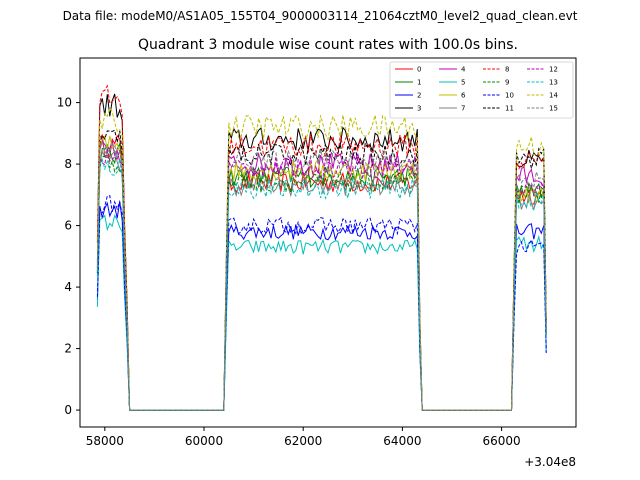 The height and width of the screenshot is (480, 640). Describe the element at coordinates (463, 70) in the screenshot. I see `legend-label-4: 4` at that location.